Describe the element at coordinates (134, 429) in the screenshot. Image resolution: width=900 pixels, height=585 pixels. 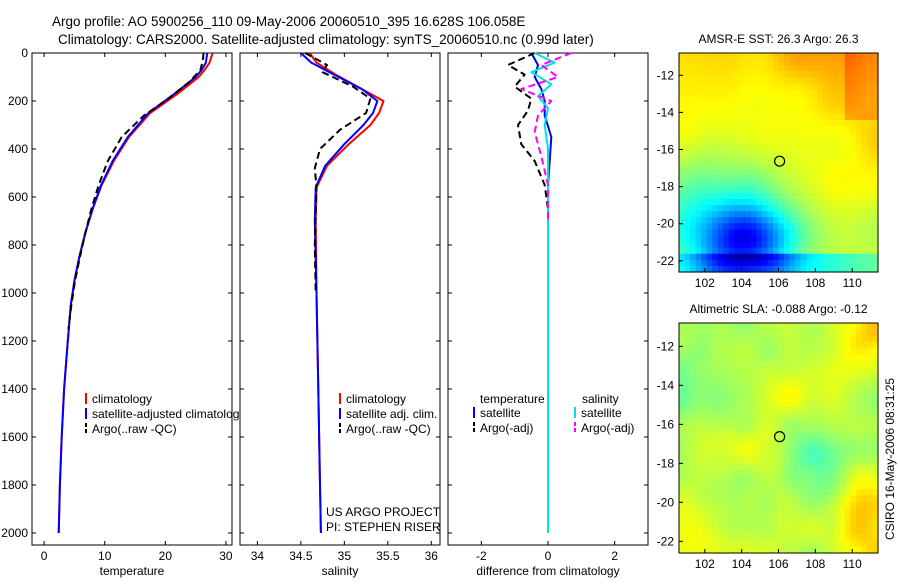
I see `temperature-legend-2-label: Argo(..raw -QC)` at that location.